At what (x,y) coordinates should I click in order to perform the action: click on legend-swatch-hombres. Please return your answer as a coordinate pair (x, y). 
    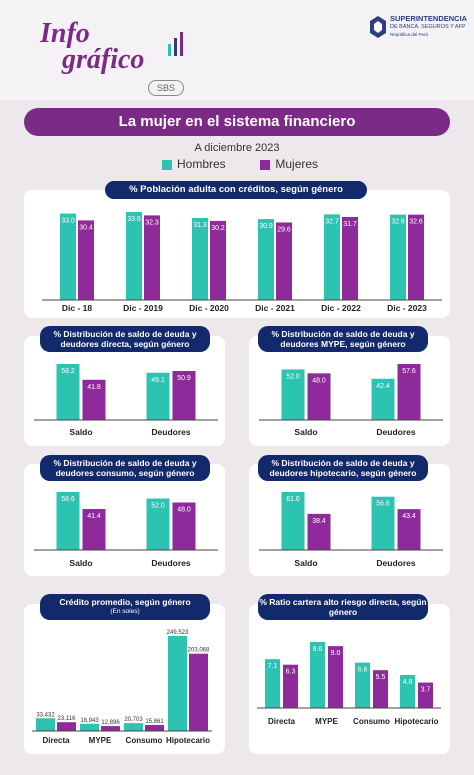
    Looking at the image, I should click on (167, 164).